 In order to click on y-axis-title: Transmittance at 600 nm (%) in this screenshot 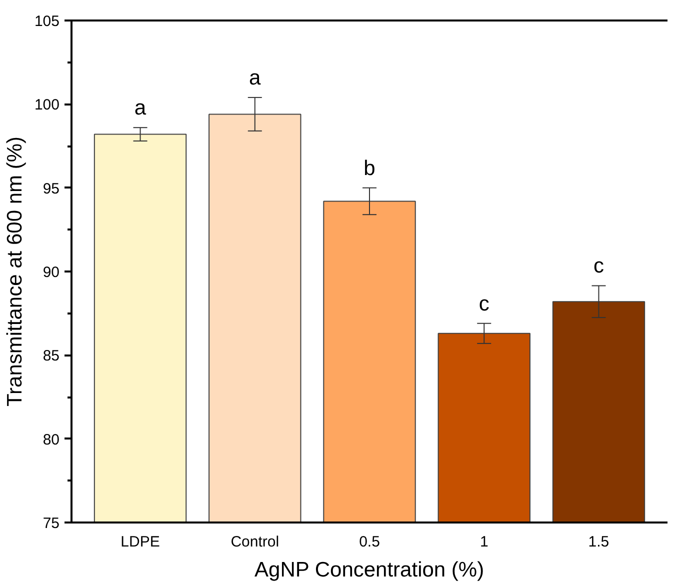, I will do `click(14, 271)`.